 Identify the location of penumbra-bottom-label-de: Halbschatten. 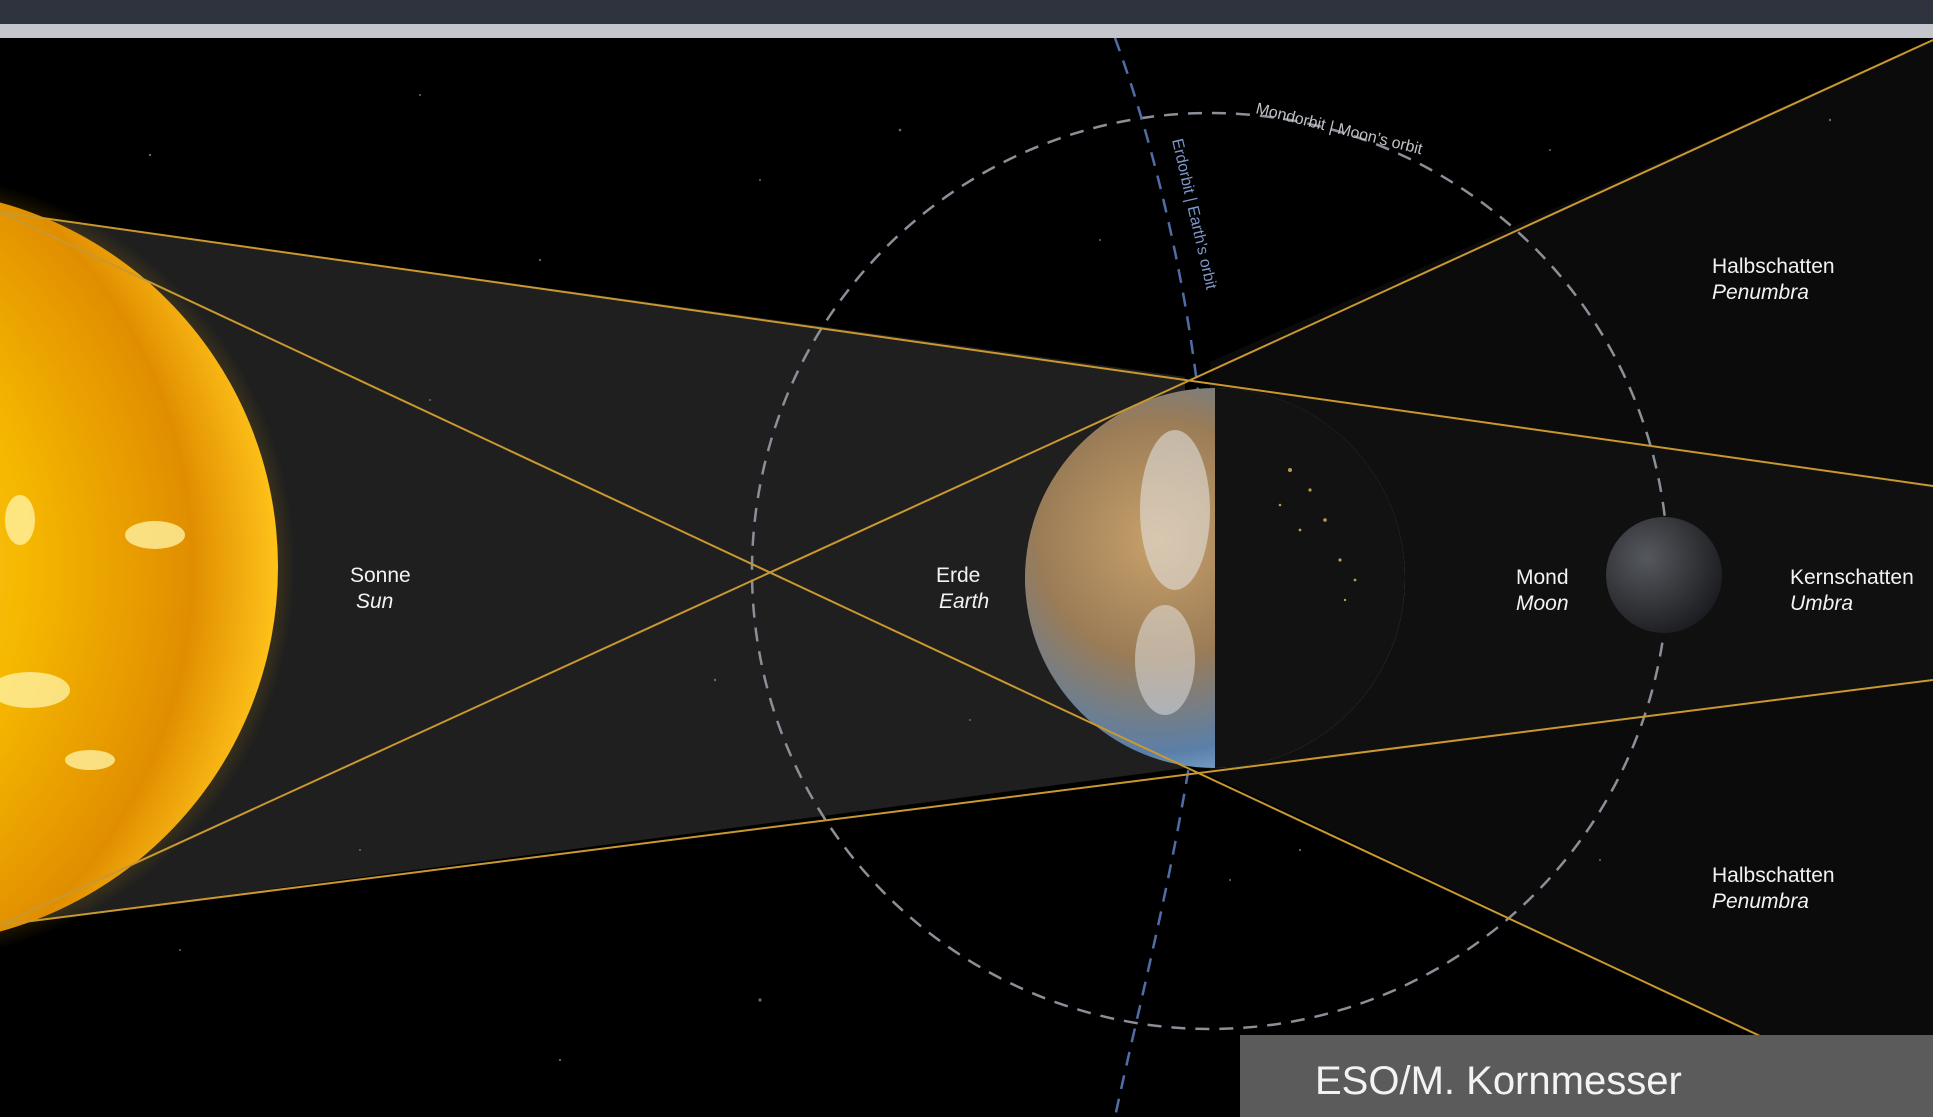
(1773, 875).